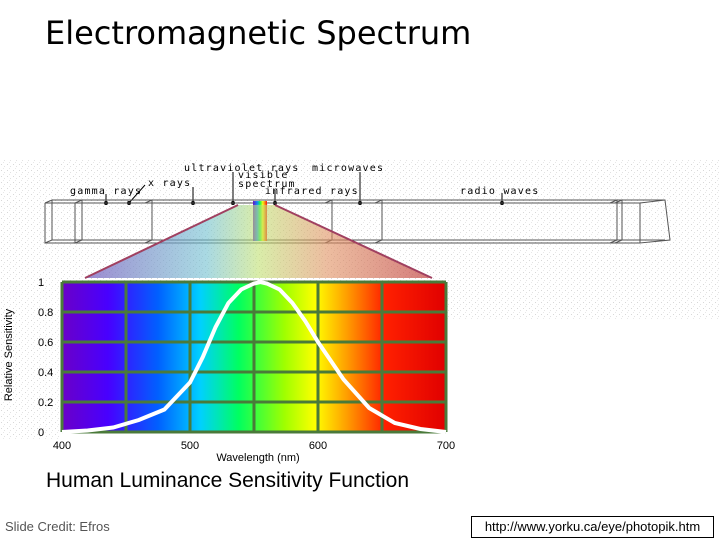  Describe the element at coordinates (62, 446) in the screenshot. I see `x-tick-label: 400` at that location.